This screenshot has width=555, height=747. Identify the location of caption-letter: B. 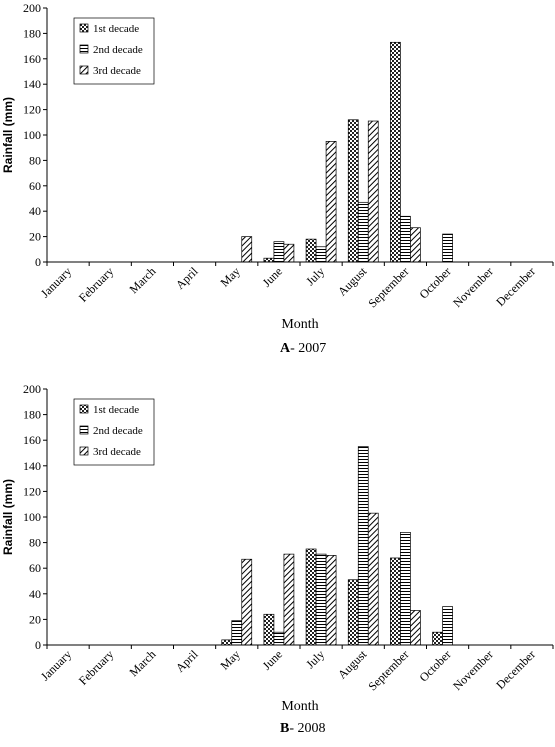
(284, 728).